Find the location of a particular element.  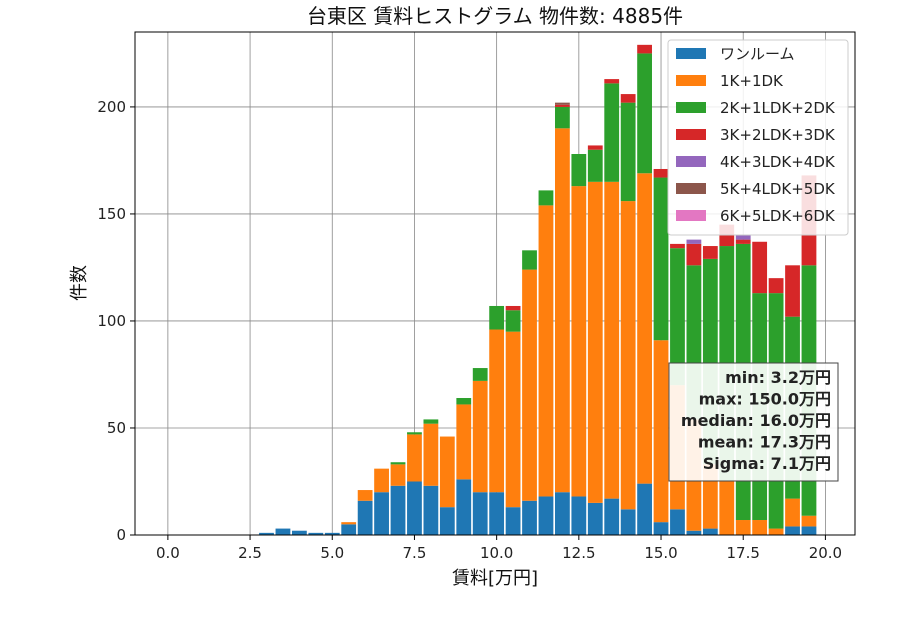

legend-label: 1K+1DK is located at coordinates (752, 81).